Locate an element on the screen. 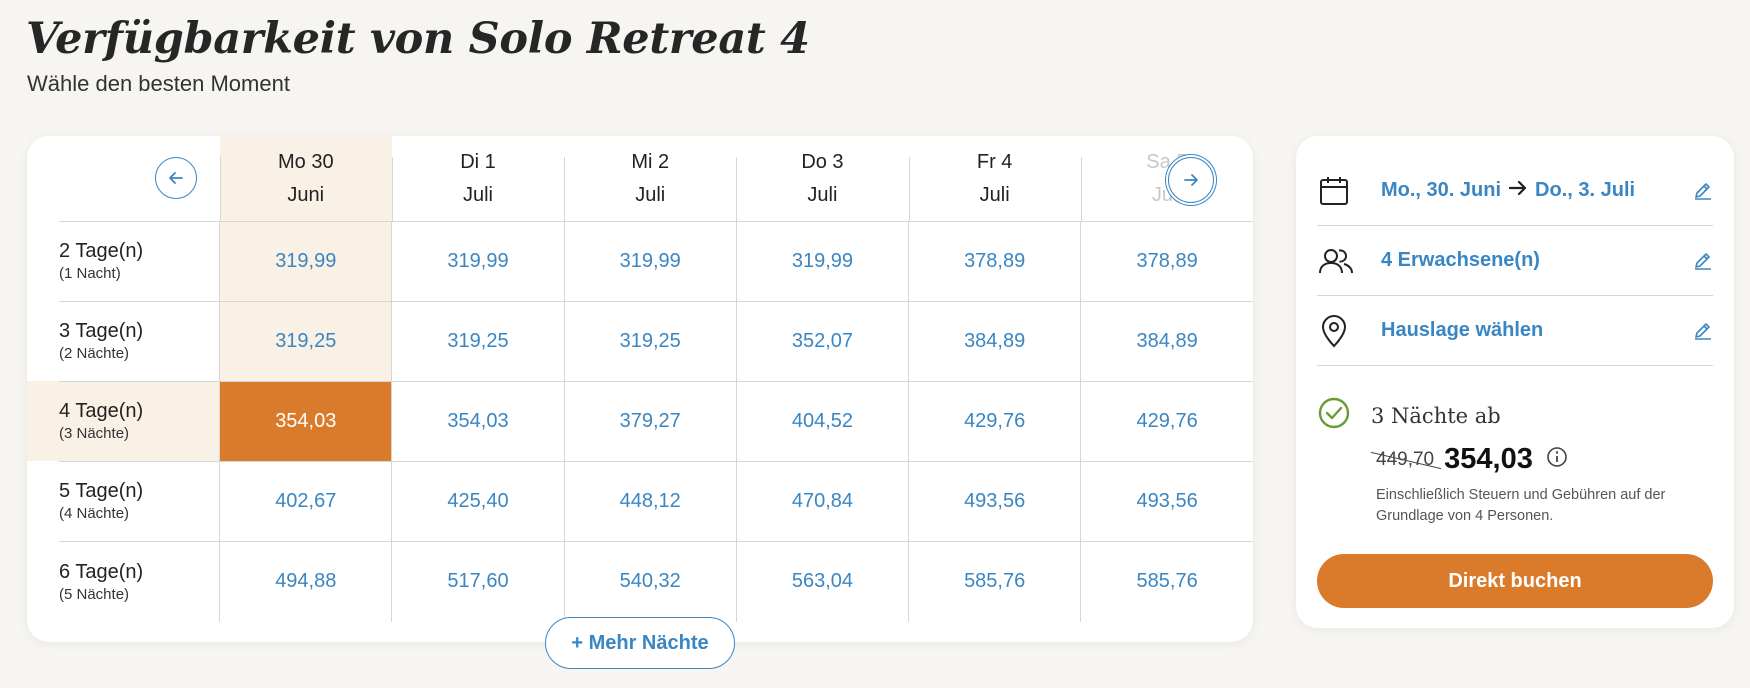  book-now-button: Direkt buchen is located at coordinates (1515, 581).